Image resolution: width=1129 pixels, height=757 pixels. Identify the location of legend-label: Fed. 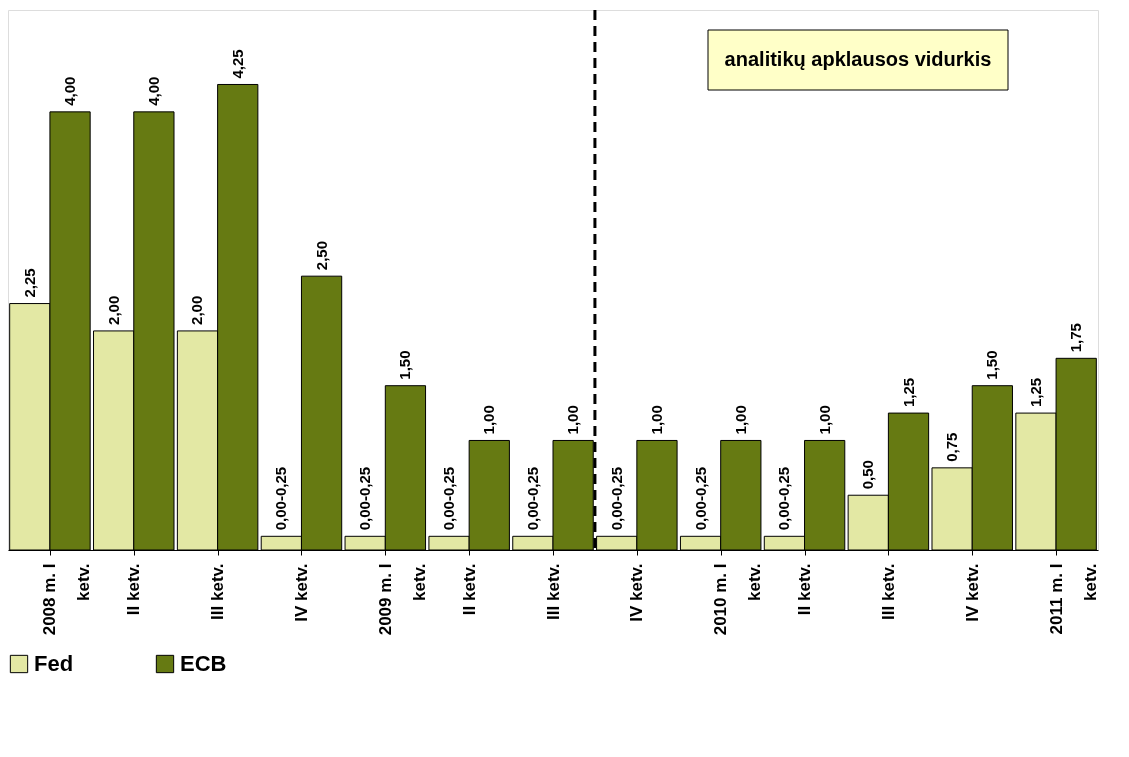
(54, 663).